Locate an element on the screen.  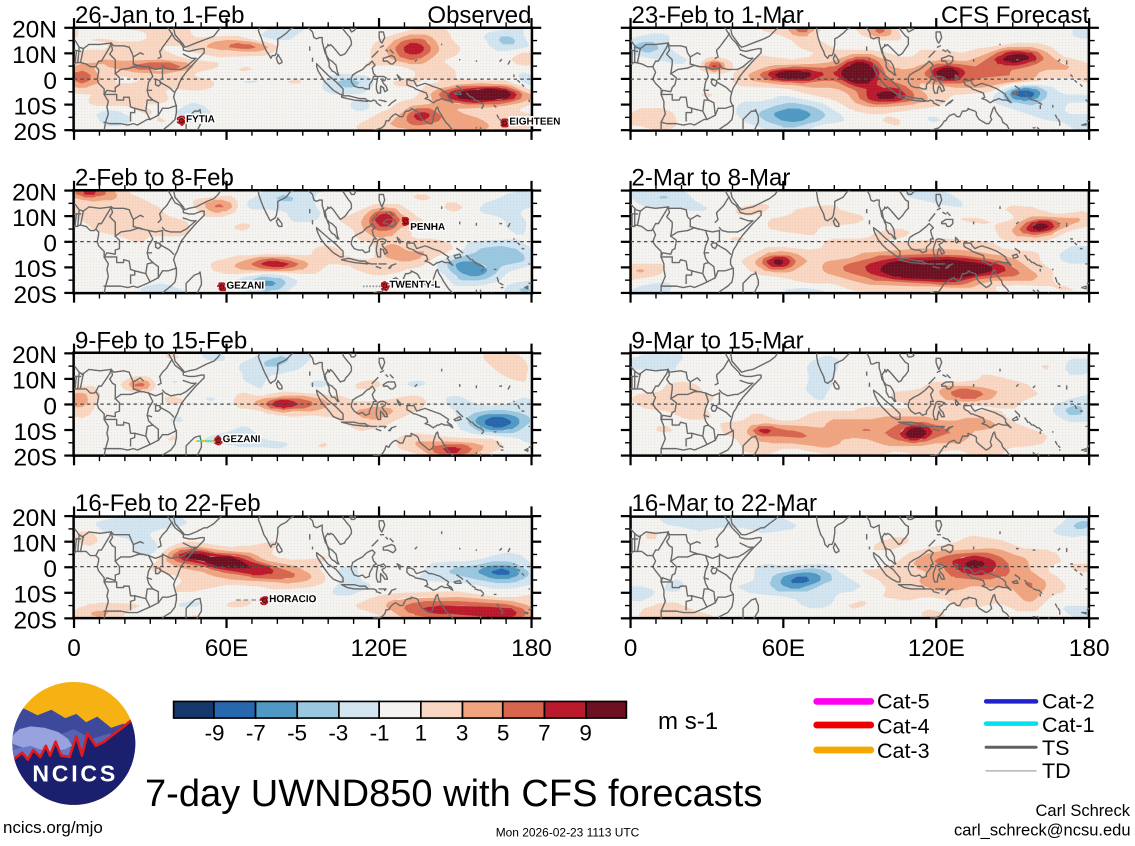
svg-text: CFS Forecast is located at coordinates (1015, 15).